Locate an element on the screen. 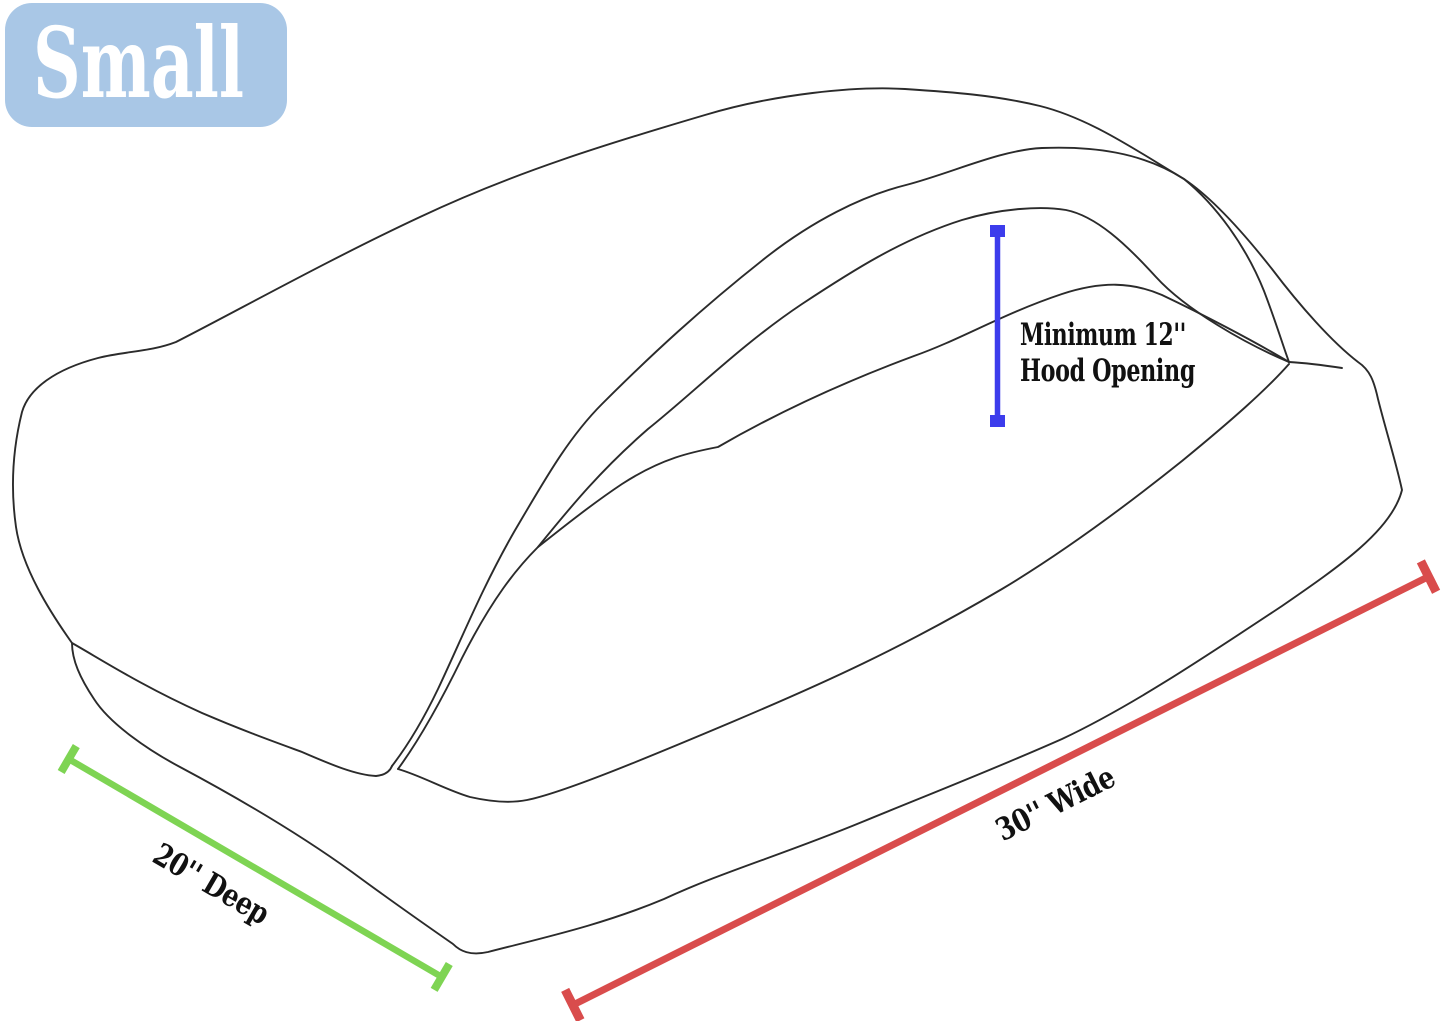  hood-opening-label-line1: Minimum 12'' is located at coordinates (1103, 335).